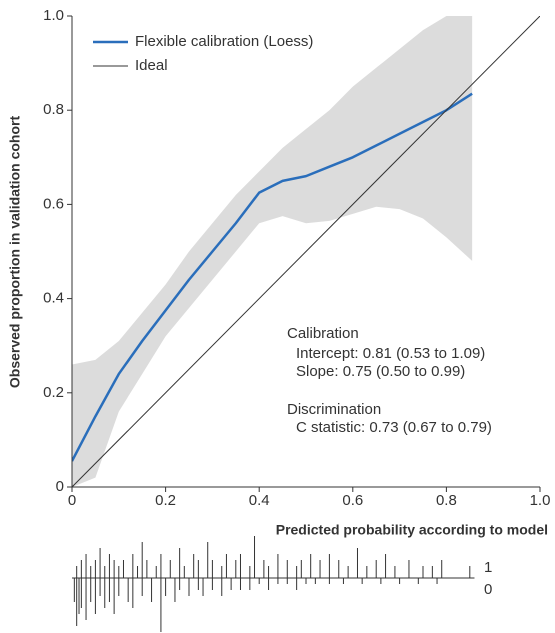 This screenshot has height=633, width=555. What do you see at coordinates (488, 589) in the screenshot?
I see `rug-label: 0` at bounding box center [488, 589].